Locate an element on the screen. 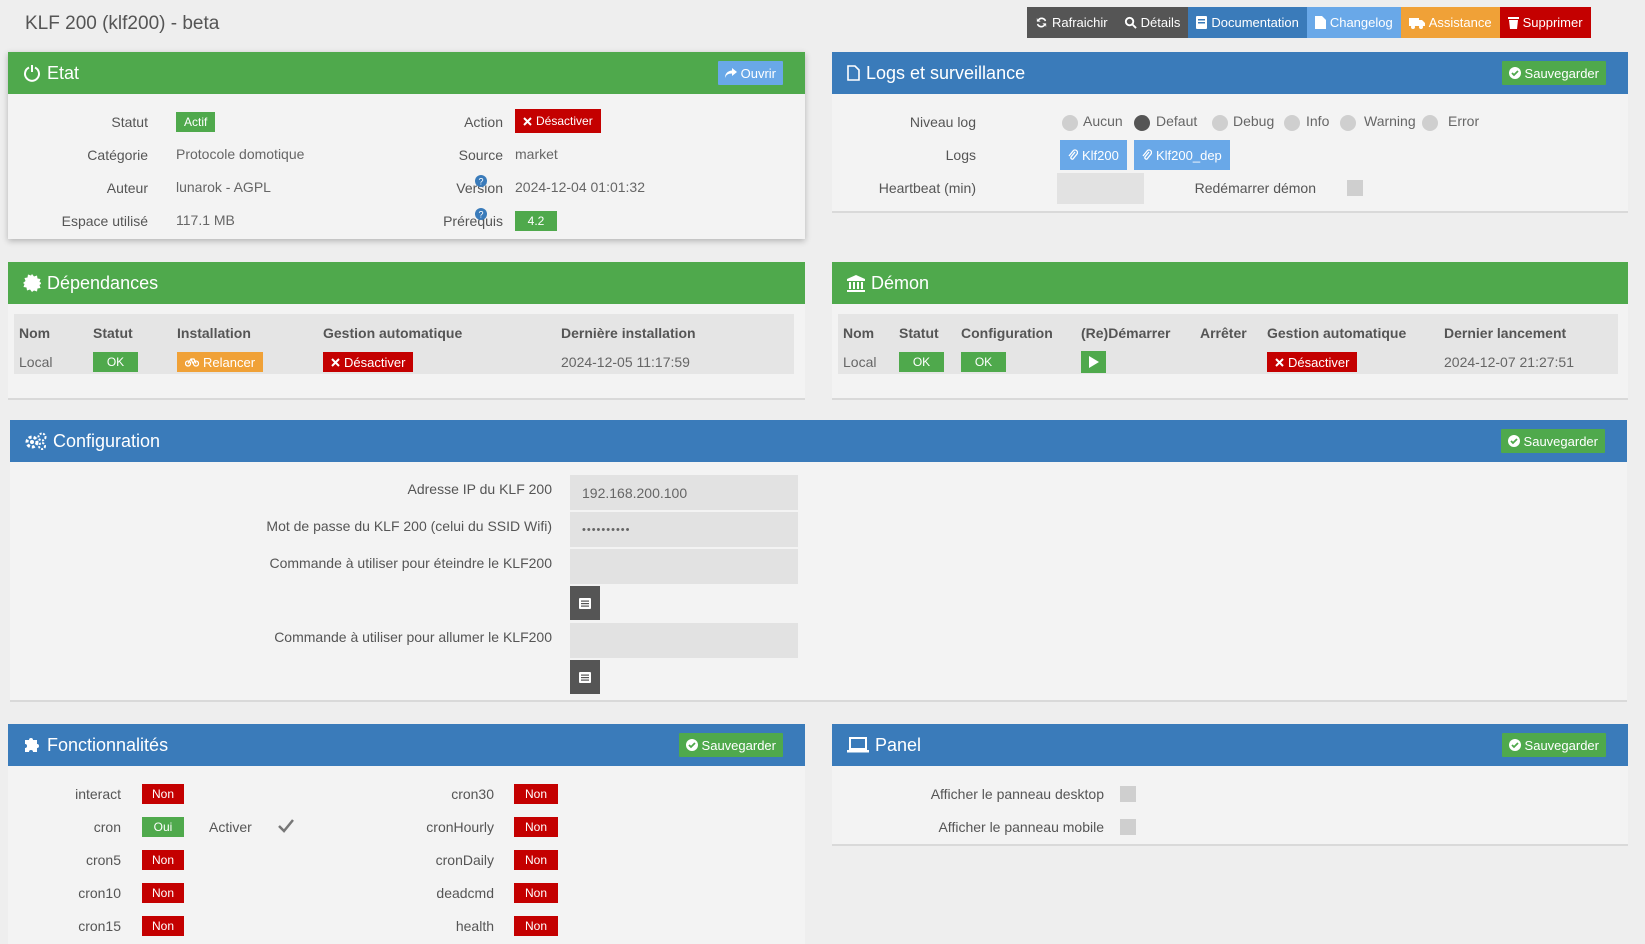  demarrer-button is located at coordinates (1093, 362).